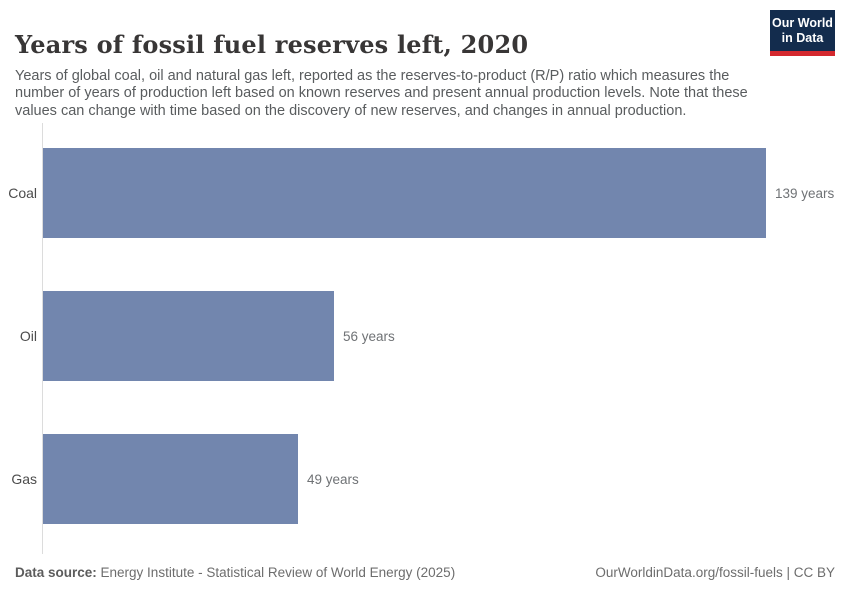 Image resolution: width=850 pixels, height=600 pixels. I want to click on page-title: Years of fossil fuel reserves left, 2020, so click(272, 45).